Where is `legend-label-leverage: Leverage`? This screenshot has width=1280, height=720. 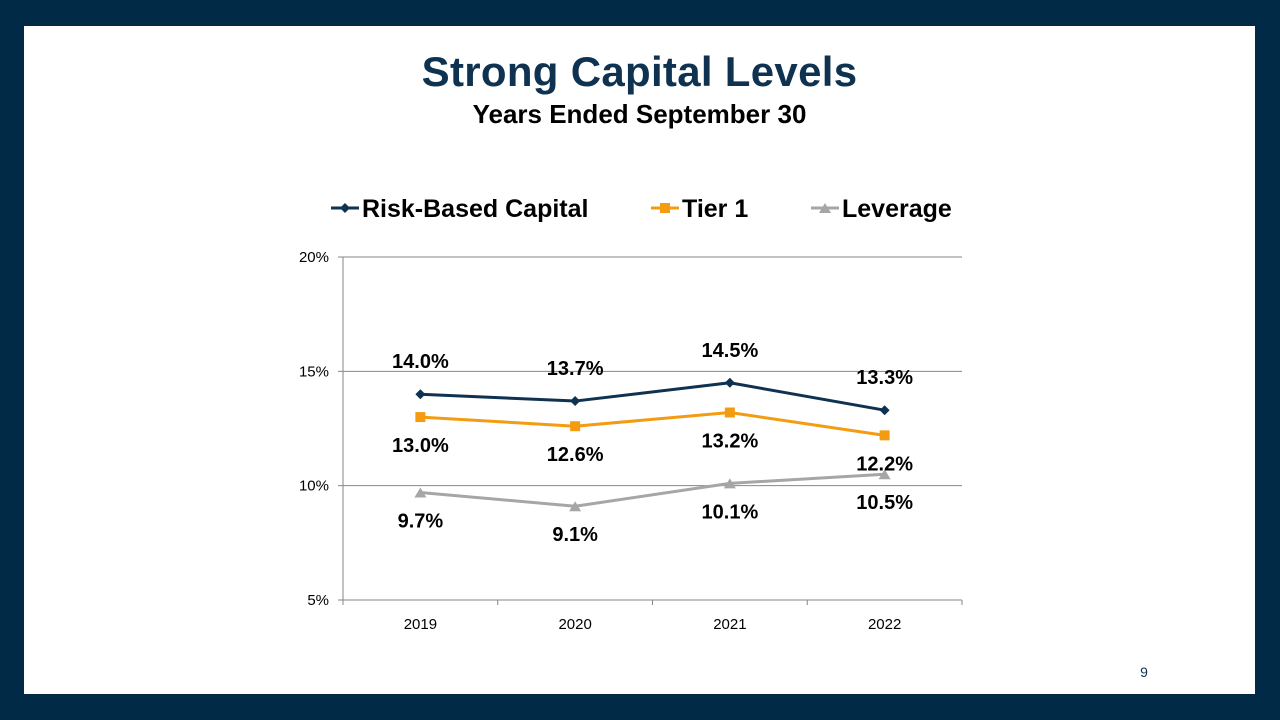
legend-label-leverage: Leverage is located at coordinates (897, 209).